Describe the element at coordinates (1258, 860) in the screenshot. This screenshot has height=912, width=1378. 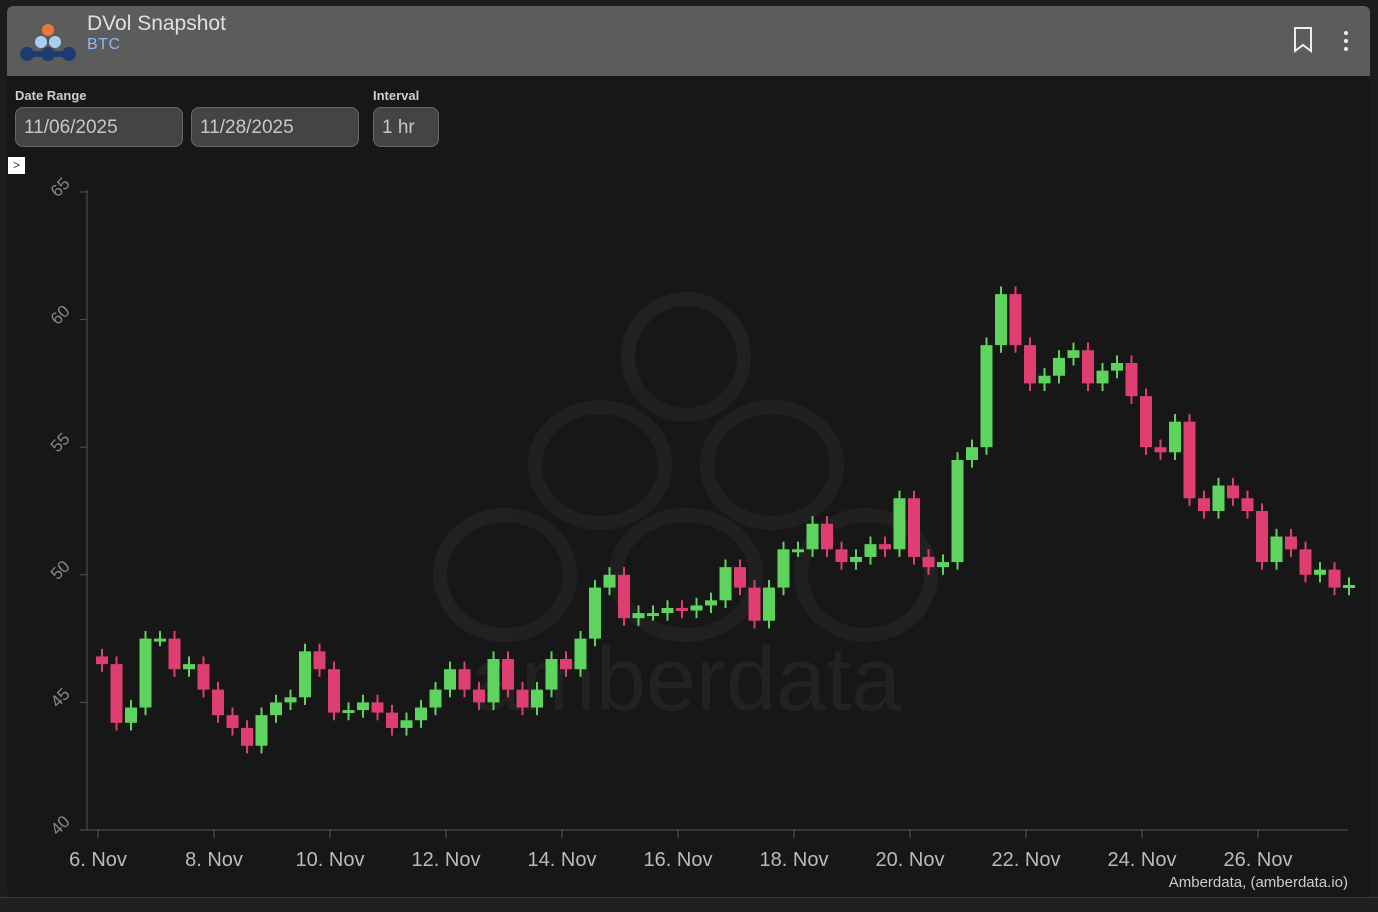
I see `x-tick-label: 26. Nov` at that location.